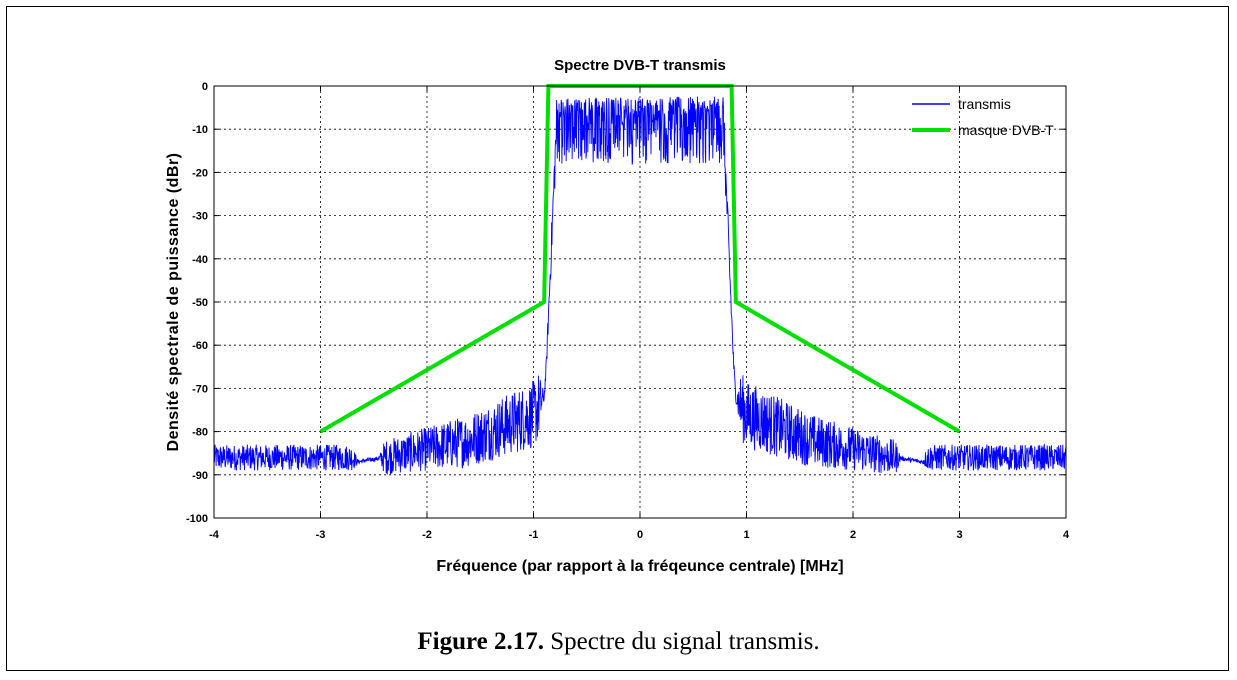 The height and width of the screenshot is (680, 1237). I want to click on y-tick-label: -30, so click(200, 217).